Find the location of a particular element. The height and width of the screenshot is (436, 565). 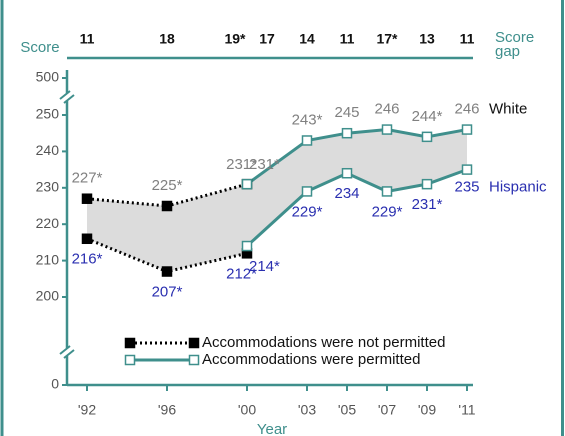

gap-title: gap is located at coordinates (507, 51).